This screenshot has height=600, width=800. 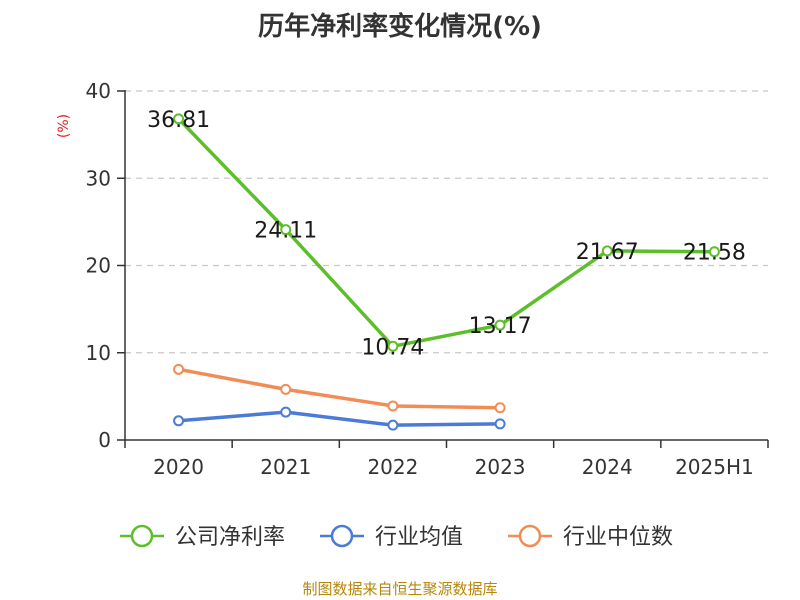 I want to click on legend-label: 行业中位数, so click(x=618, y=537).